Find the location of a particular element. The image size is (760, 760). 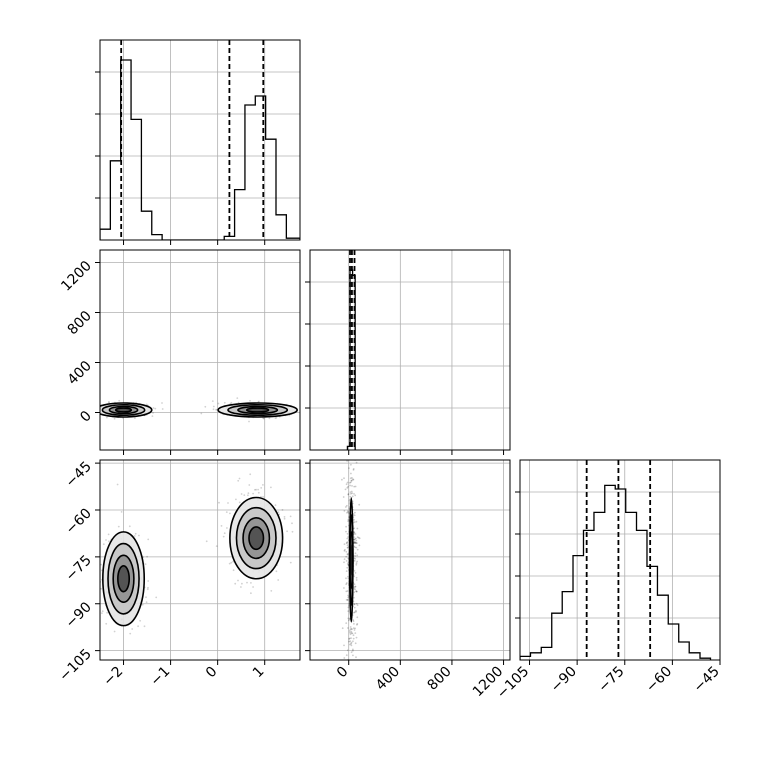

y-tick-label: 0 is located at coordinates (86, 417).